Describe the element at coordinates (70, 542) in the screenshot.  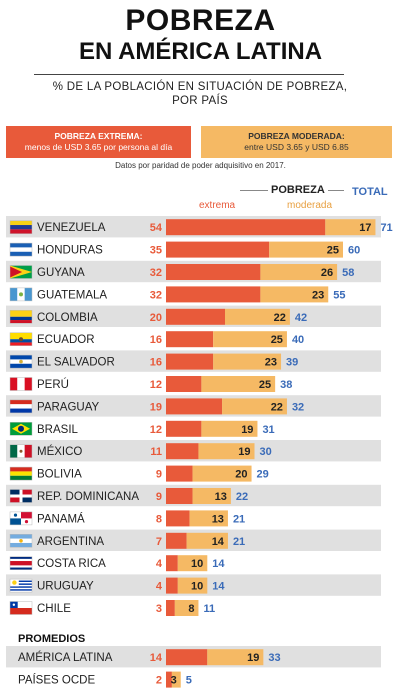
I see `country-label: ARGENTINA` at that location.